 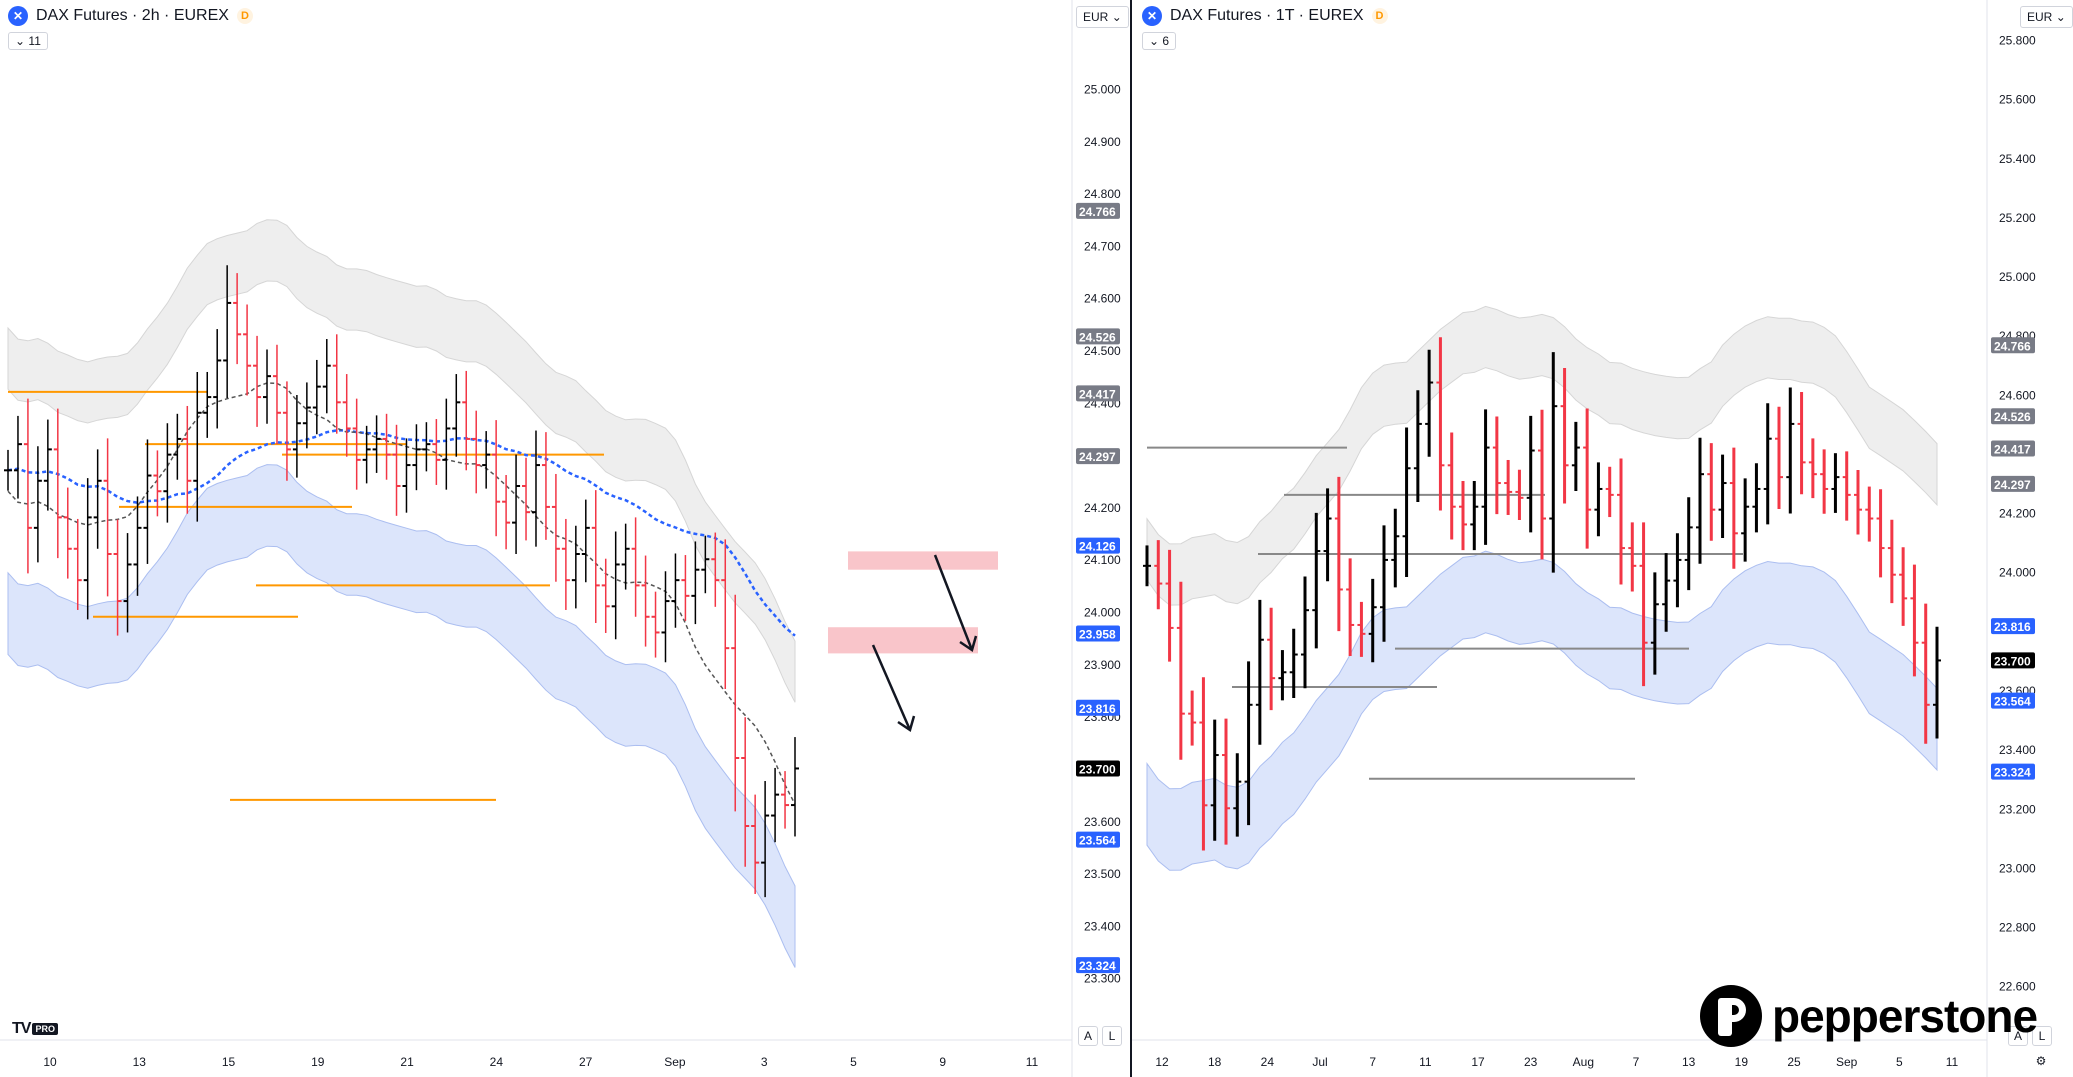 I want to click on y-tick-label: 23.900, so click(x=1102, y=665).